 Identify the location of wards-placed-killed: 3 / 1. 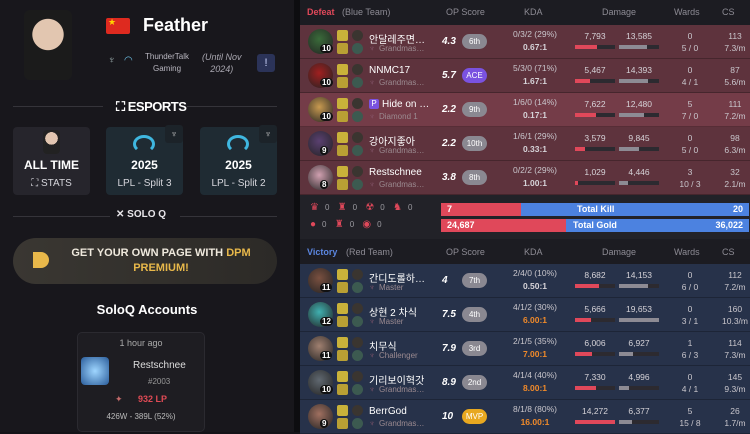
(690, 321).